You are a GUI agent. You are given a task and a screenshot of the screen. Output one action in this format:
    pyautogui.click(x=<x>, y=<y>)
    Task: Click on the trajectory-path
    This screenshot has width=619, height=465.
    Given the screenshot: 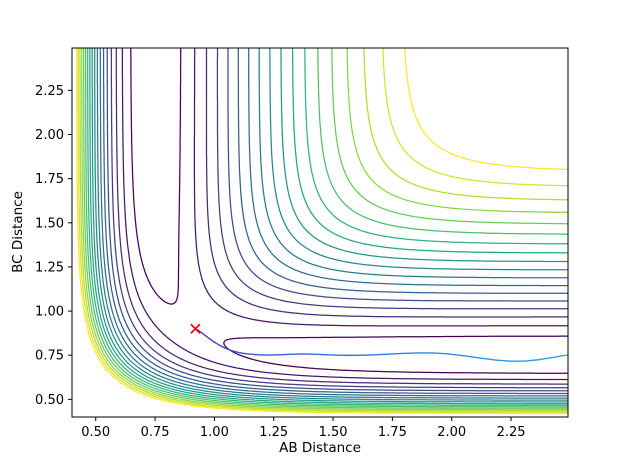 What is the action you would take?
    pyautogui.click(x=382, y=345)
    